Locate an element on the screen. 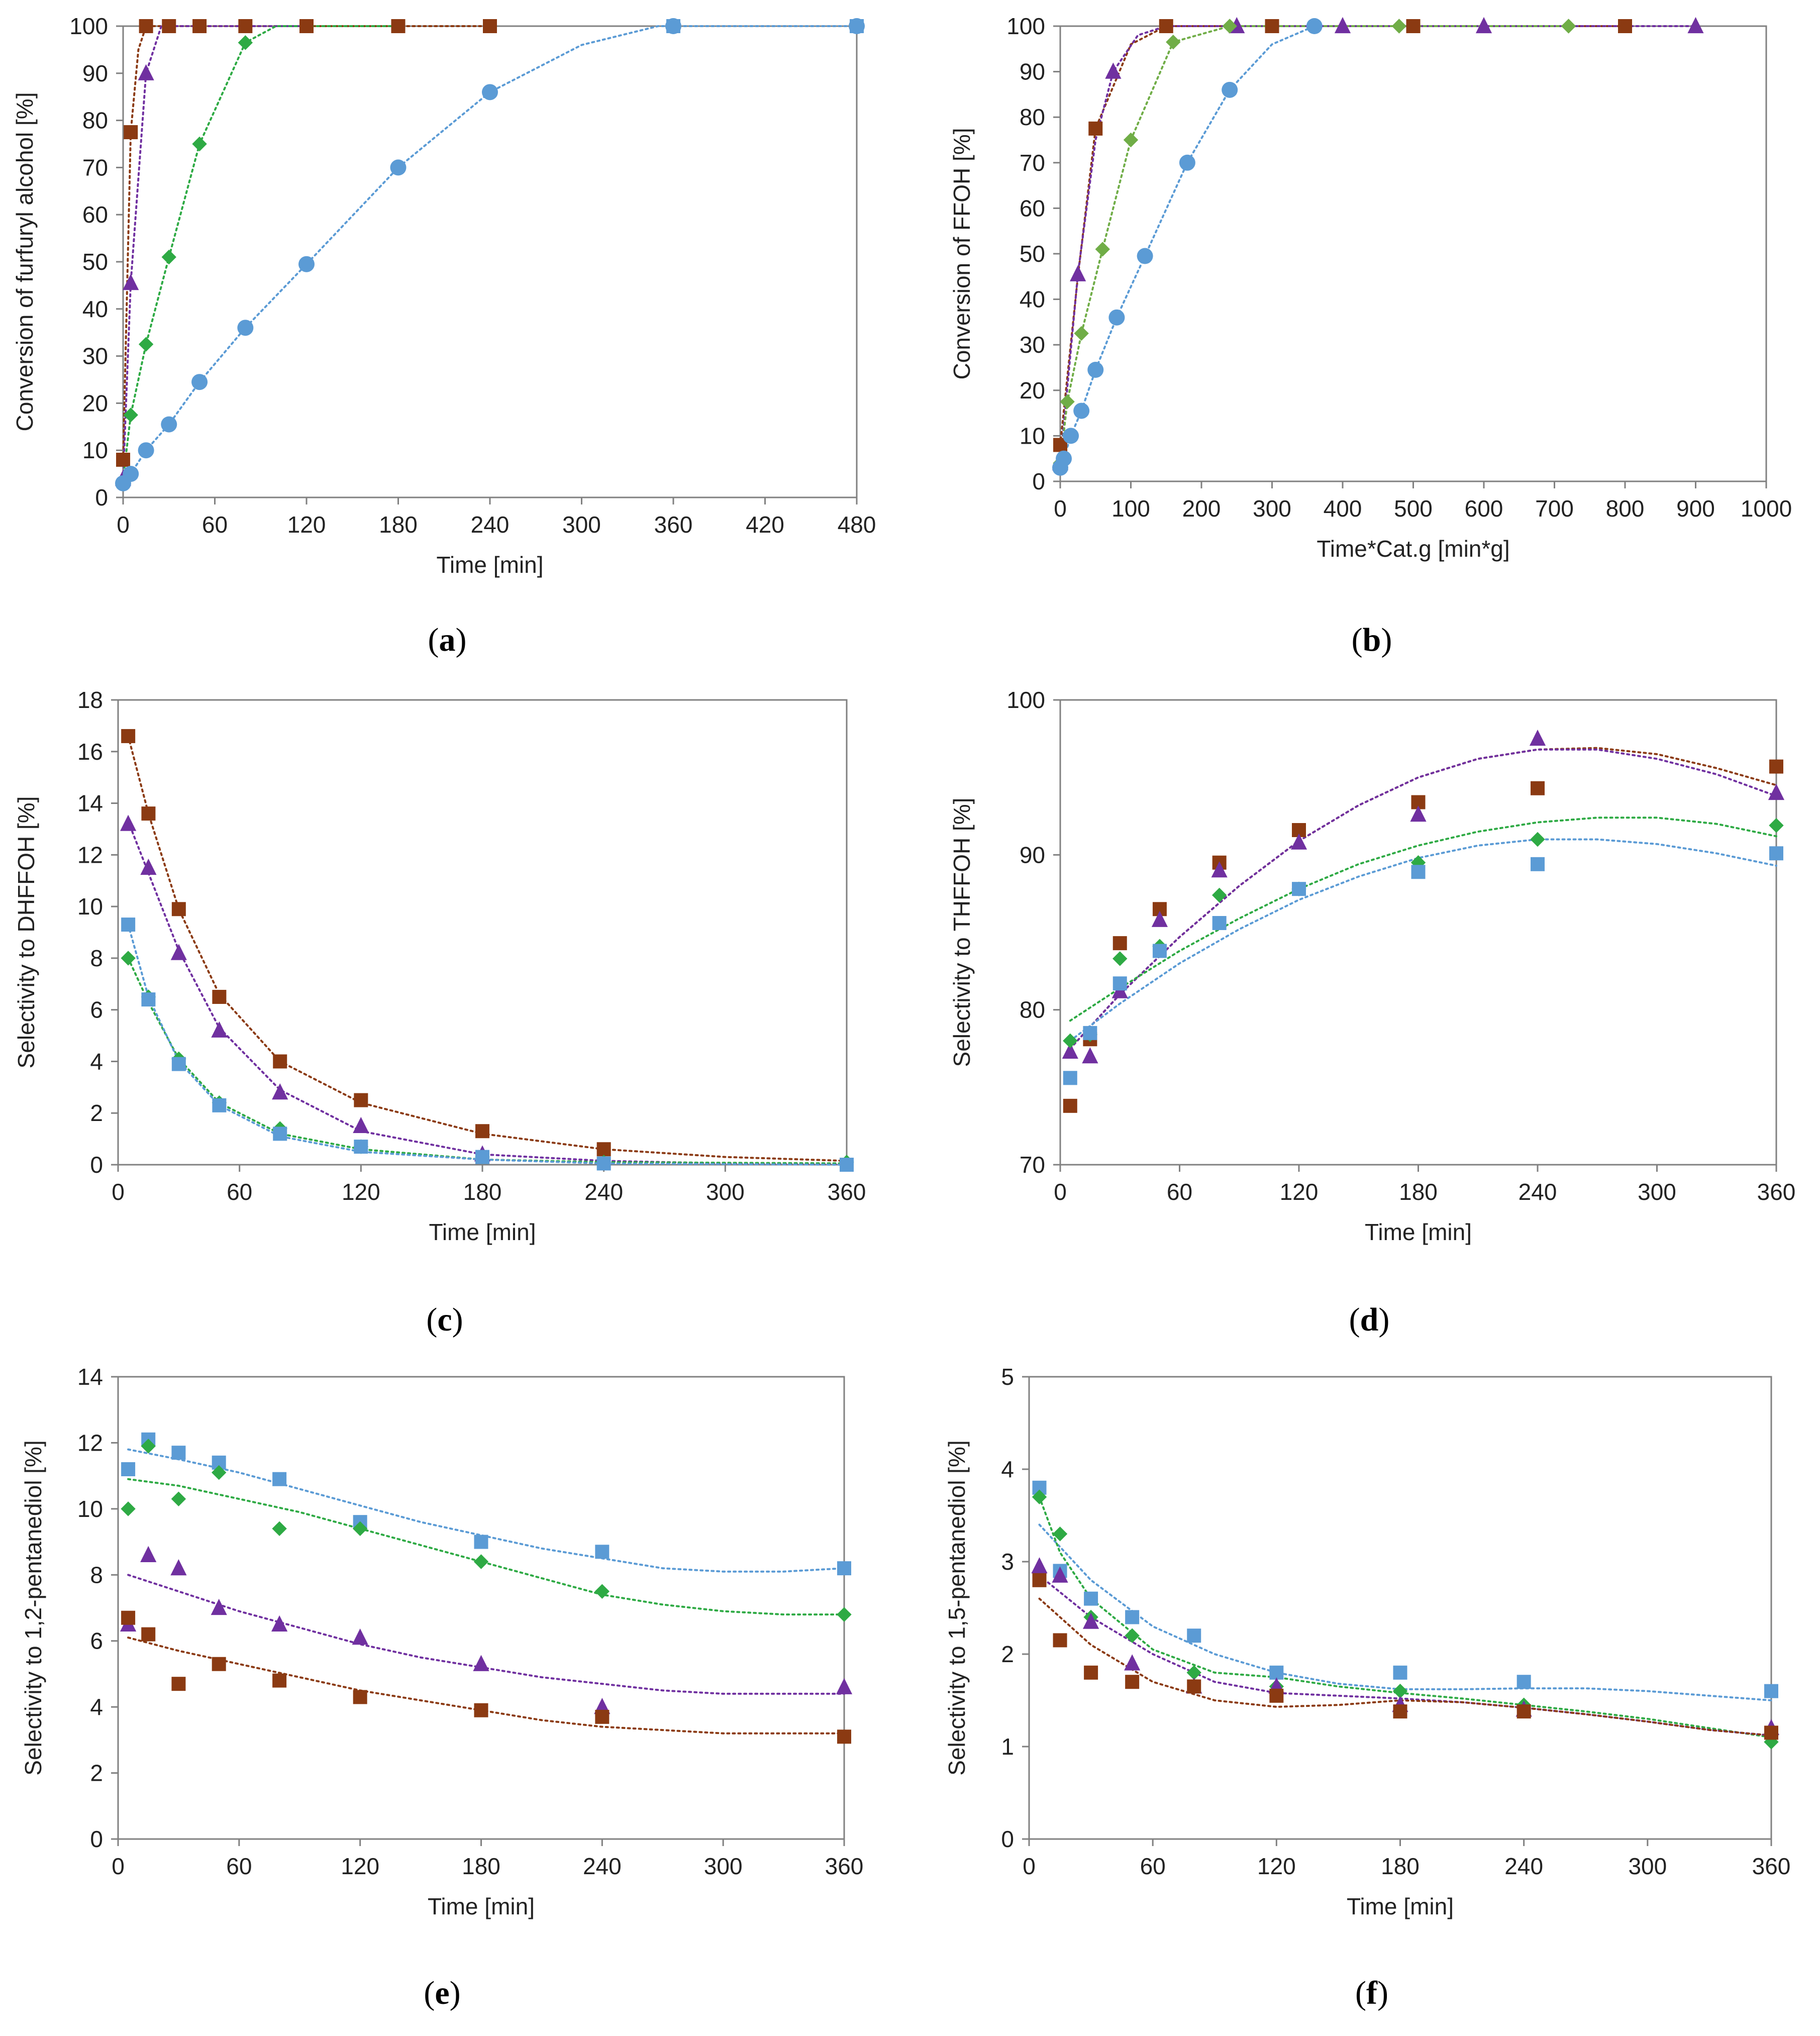 This screenshot has width=1820, height=2036. y-tick-label: 50 is located at coordinates (95, 262).